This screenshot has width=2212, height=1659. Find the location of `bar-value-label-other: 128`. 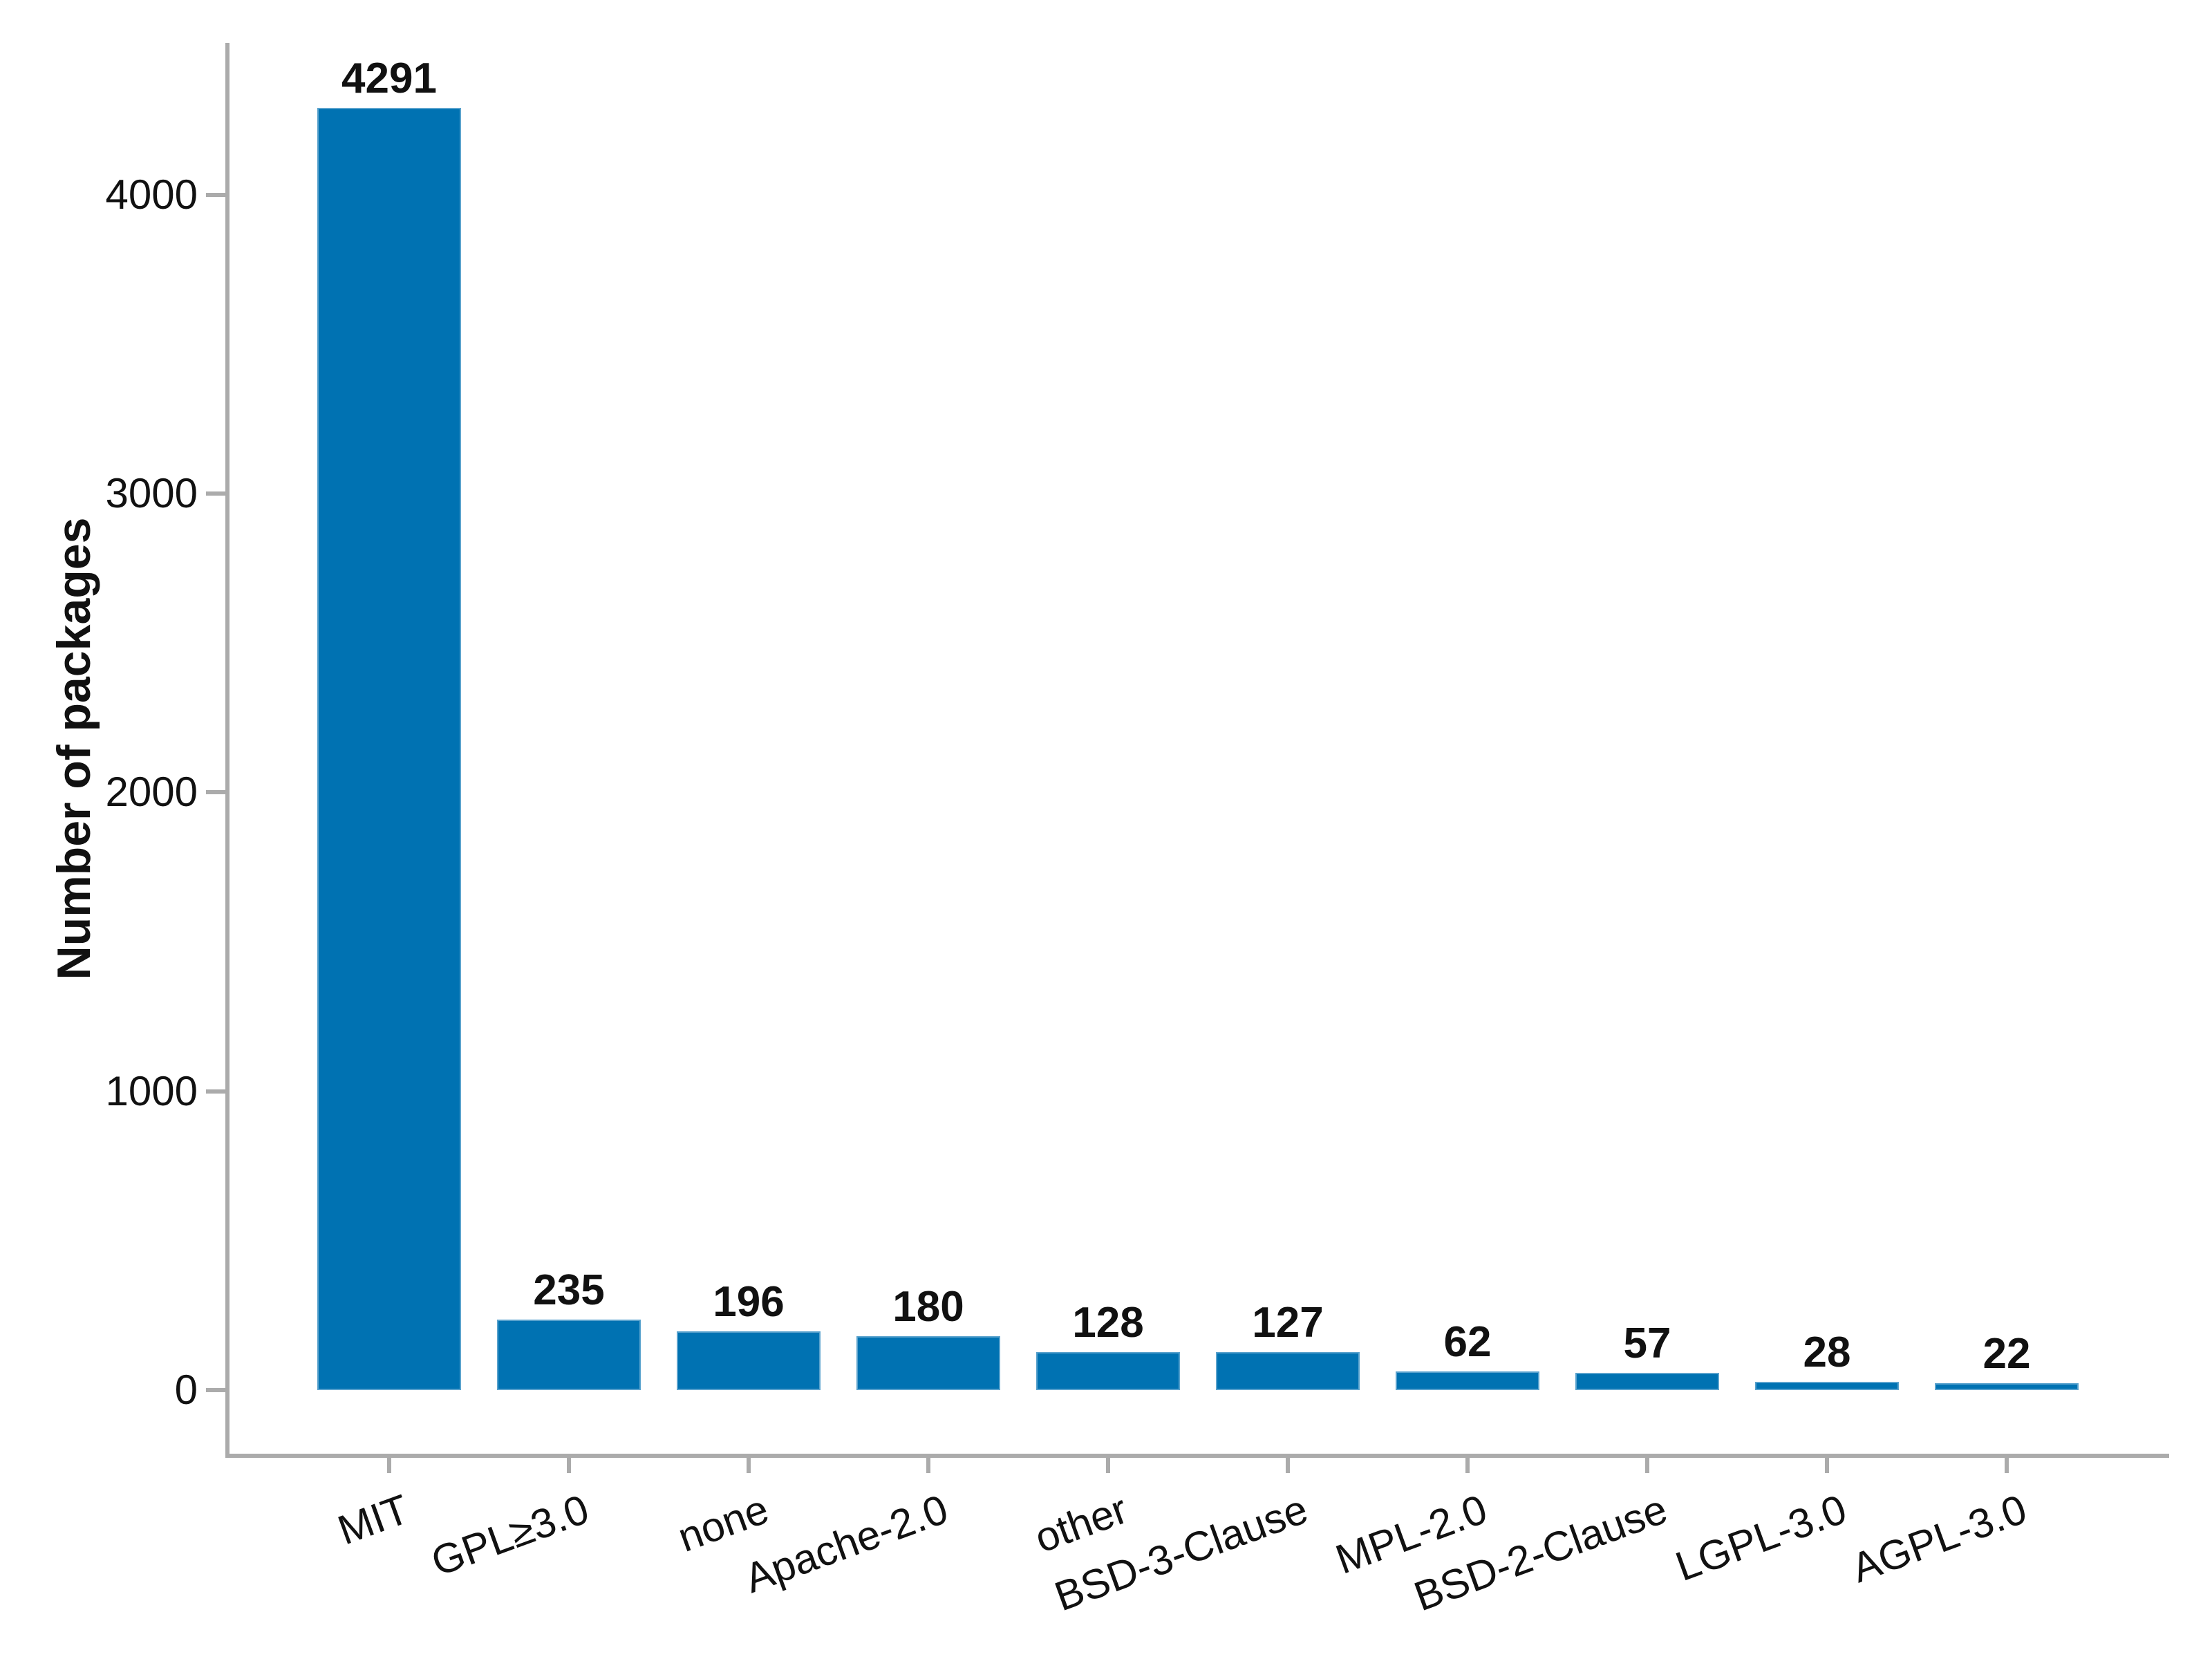

bar-value-label-other: 128 is located at coordinates (1108, 1323).